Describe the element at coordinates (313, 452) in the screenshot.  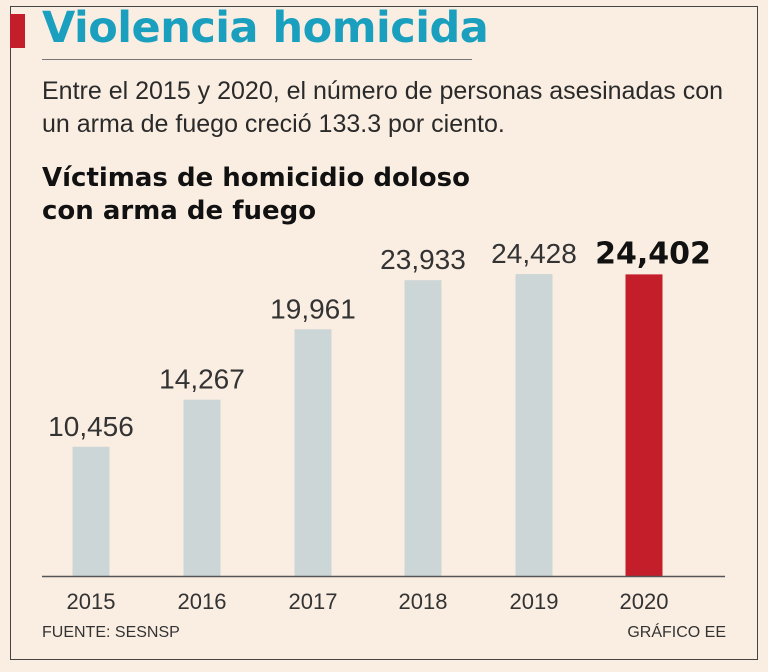
I see `bar-2017` at that location.